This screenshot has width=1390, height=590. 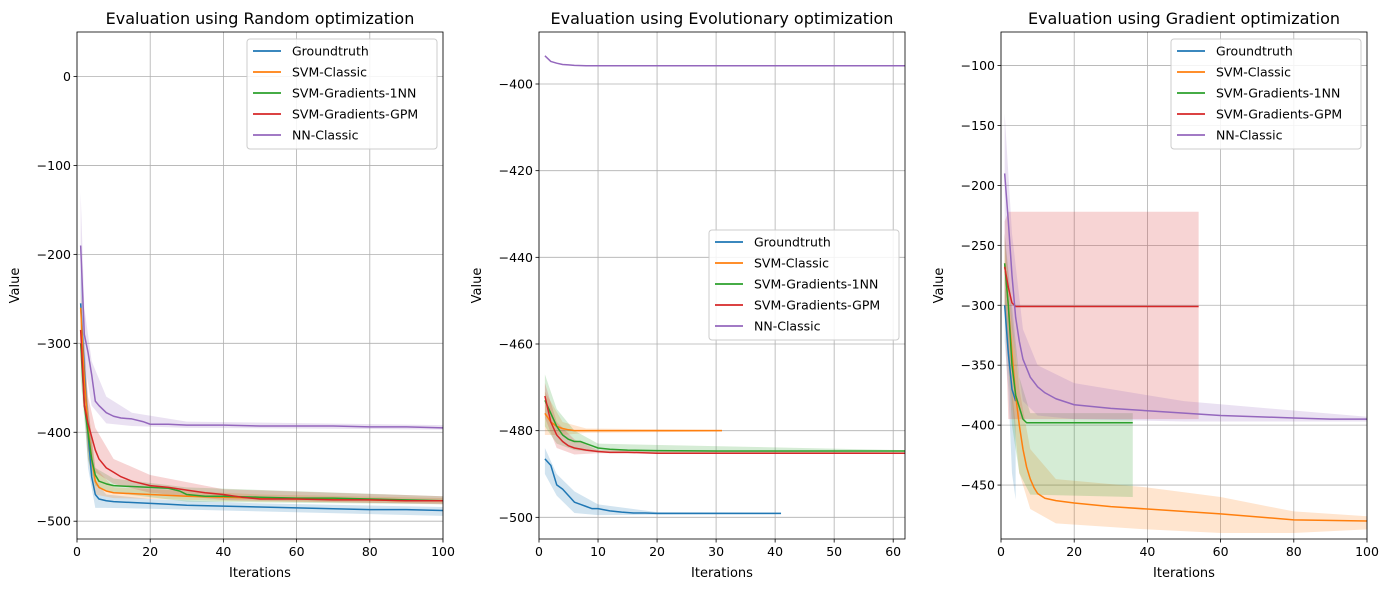 What do you see at coordinates (516, 257) in the screenshot?
I see `y-tick-label: −440` at bounding box center [516, 257].